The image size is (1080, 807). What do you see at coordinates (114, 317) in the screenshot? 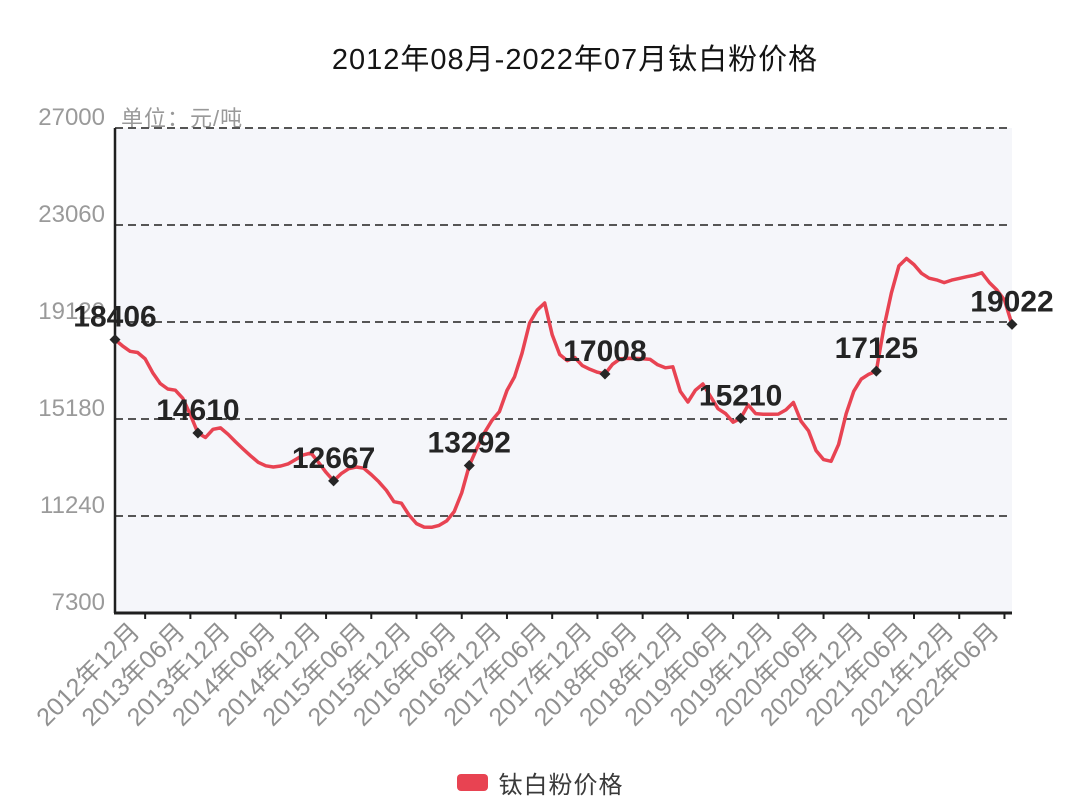
I see `svg-text: 18406` at bounding box center [114, 317].